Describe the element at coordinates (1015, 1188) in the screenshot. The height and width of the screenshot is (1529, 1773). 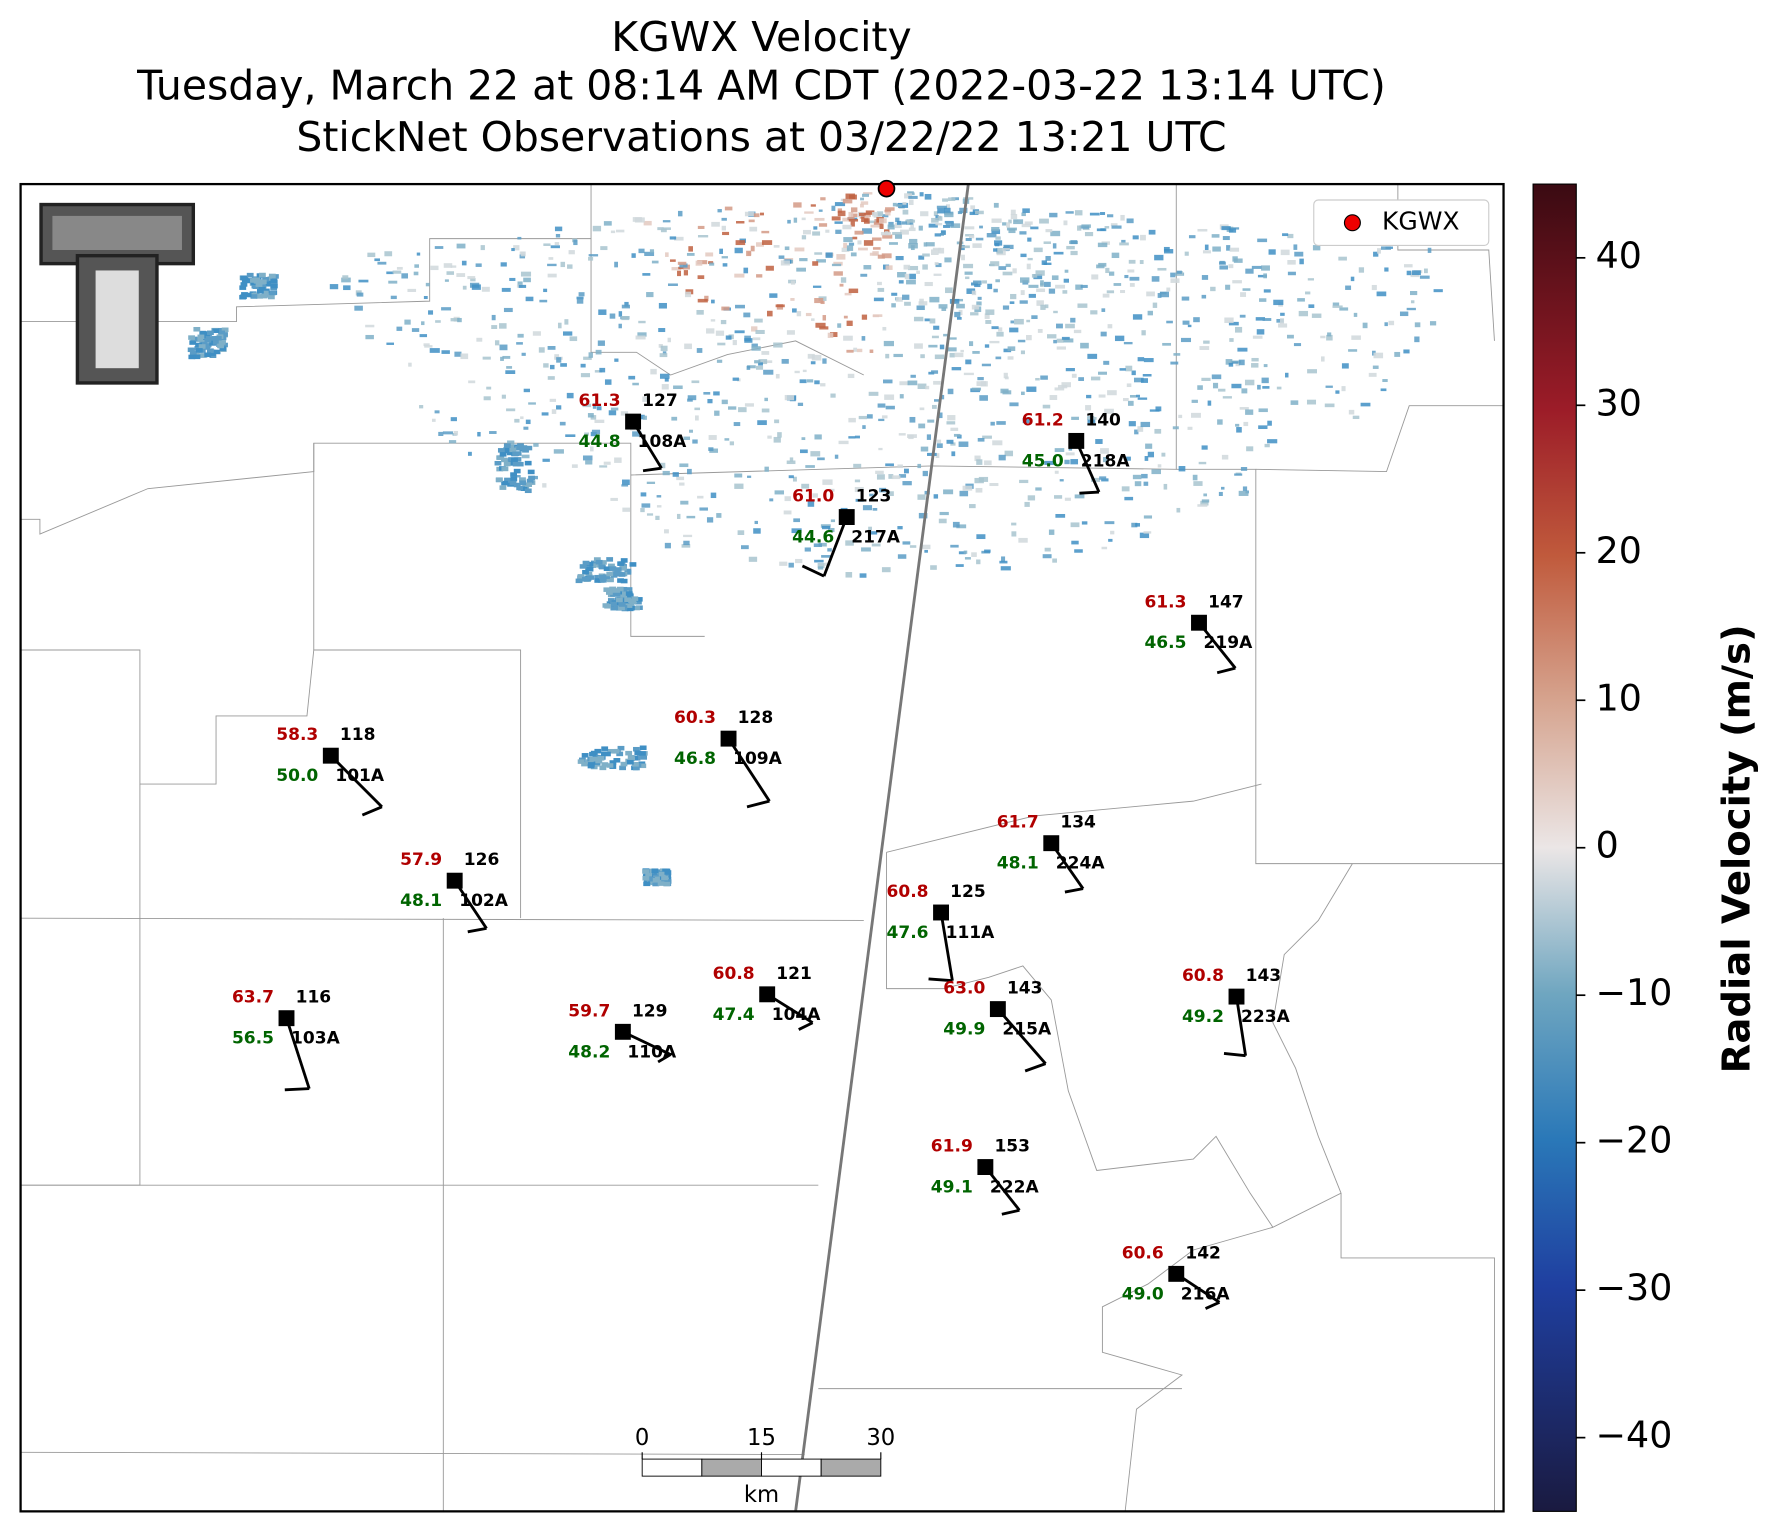
I see `station-id: 222A` at that location.